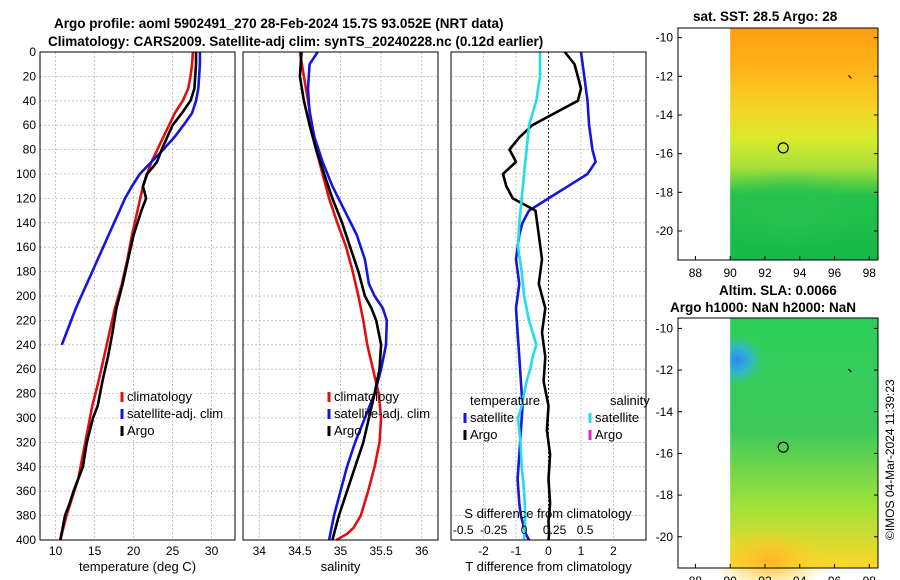 The image size is (900, 580). I want to click on map-x-tick-label: 88, so click(696, 577).